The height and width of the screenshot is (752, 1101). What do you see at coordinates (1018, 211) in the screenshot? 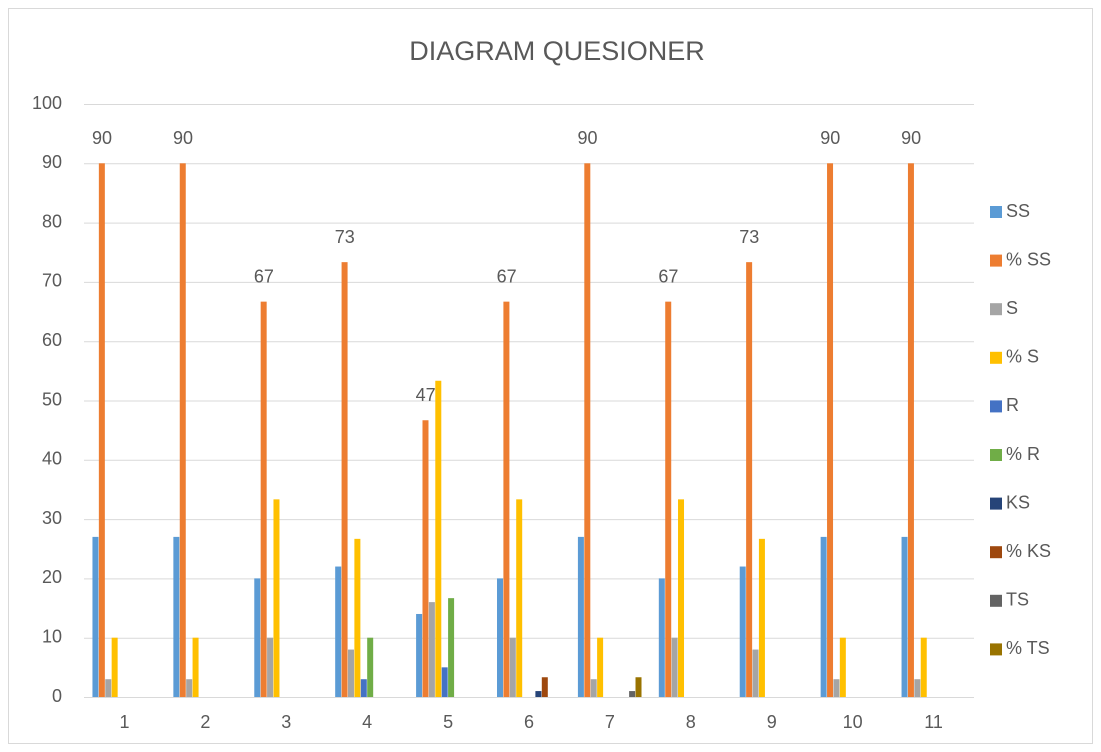
I see `legend-label: SS` at bounding box center [1018, 211].